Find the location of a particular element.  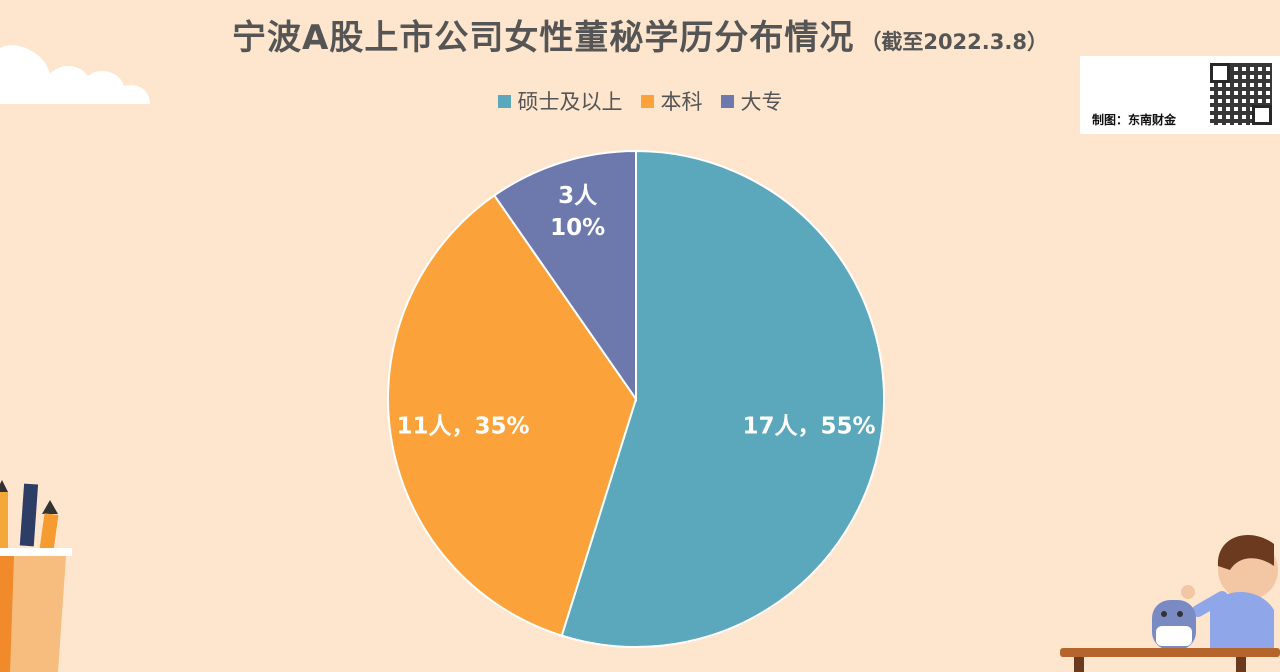

data-label-masters: 17人，55% is located at coordinates (808, 426).